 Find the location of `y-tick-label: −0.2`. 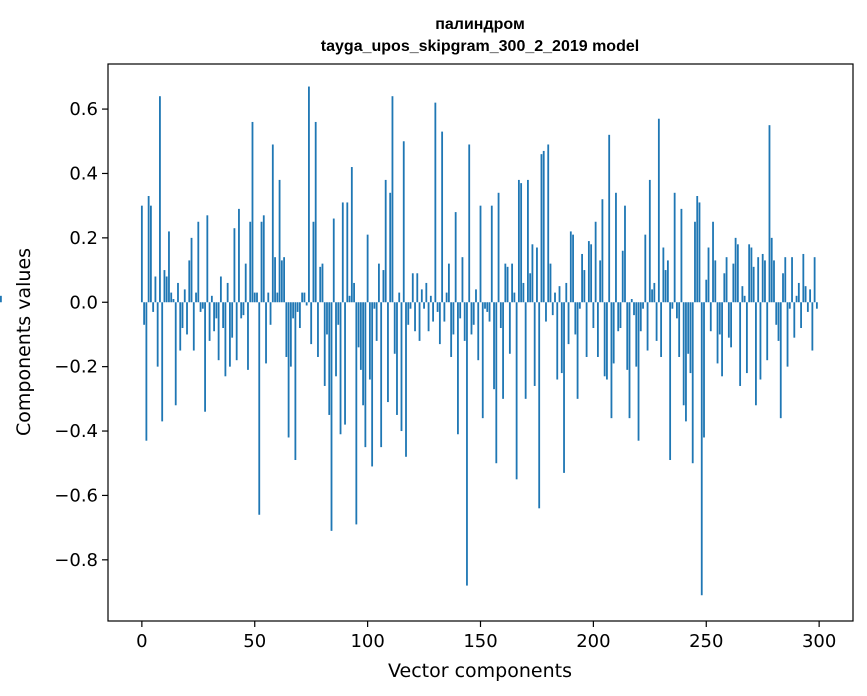

y-tick-label: −0.2 is located at coordinates (76, 367).